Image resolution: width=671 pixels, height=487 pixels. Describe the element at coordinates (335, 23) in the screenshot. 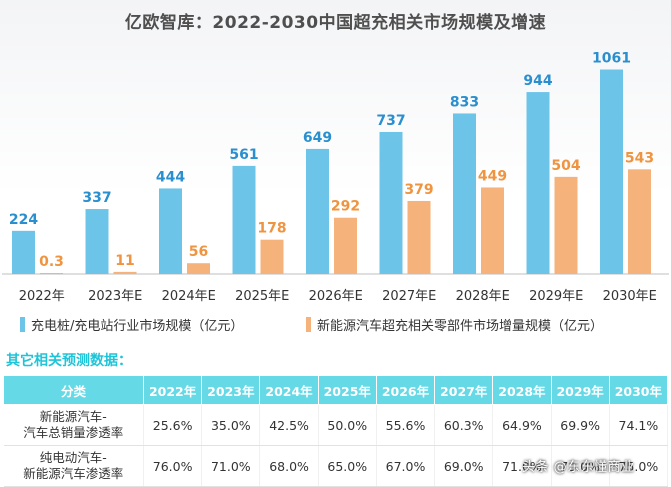

I see `page-title: 亿欧智库：2022-2030中国超充相关市场规模及增速` at that location.